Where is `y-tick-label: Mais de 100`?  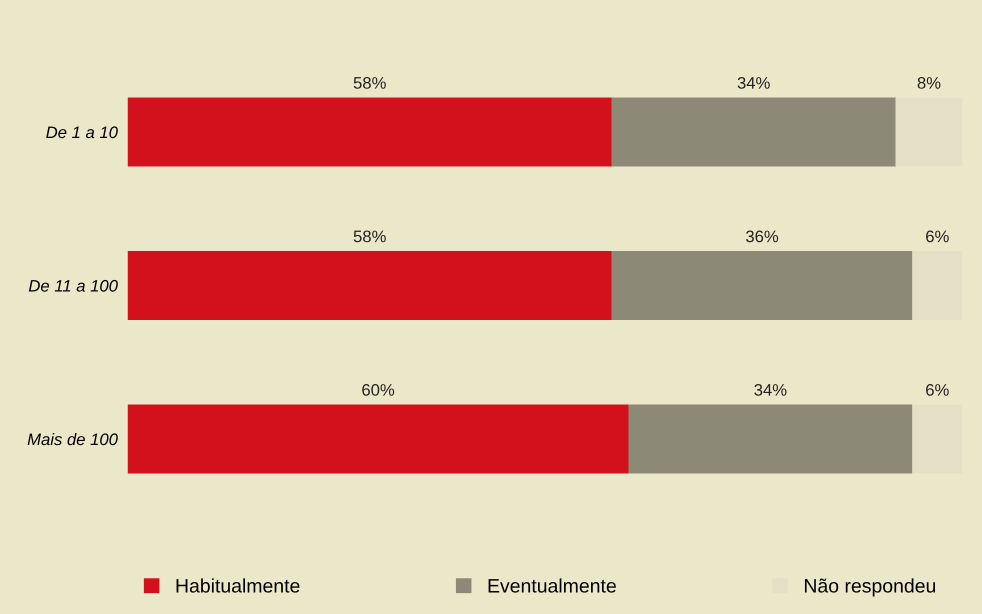 y-tick-label: Mais de 100 is located at coordinates (73, 439).